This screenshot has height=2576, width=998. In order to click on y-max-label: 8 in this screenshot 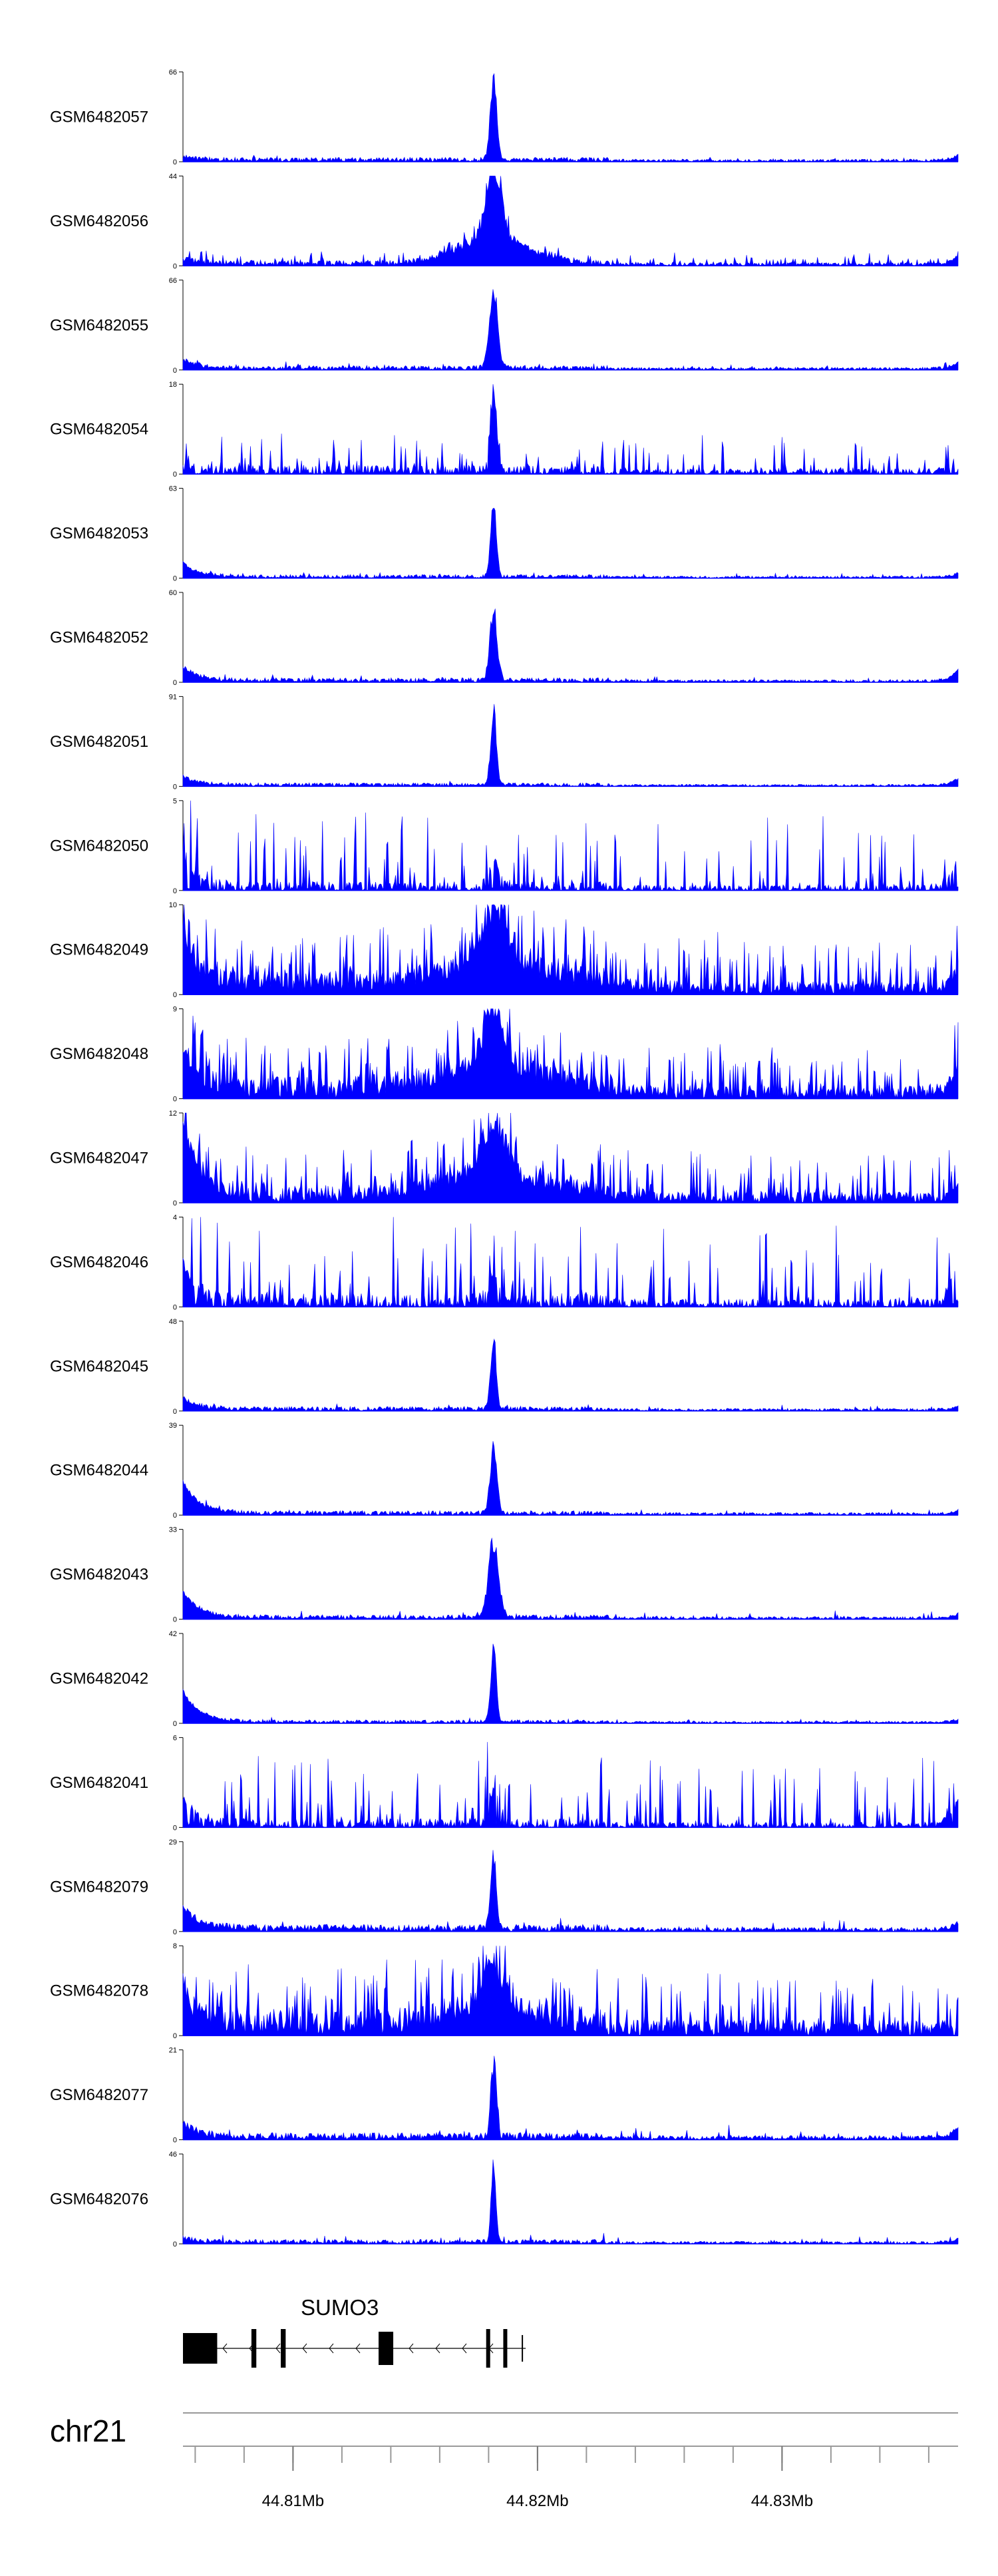, I will do `click(175, 1946)`.